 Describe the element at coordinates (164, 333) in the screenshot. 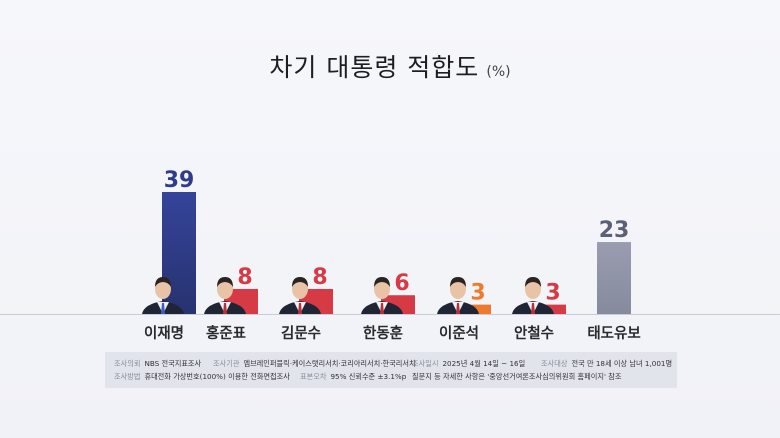

I see `category-label-1: 이재명` at that location.